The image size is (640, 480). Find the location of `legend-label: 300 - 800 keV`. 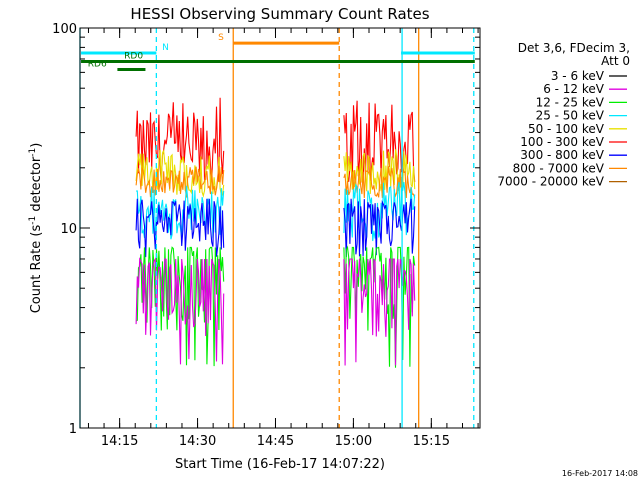

legend-label: 300 - 800 keV is located at coordinates (562, 155).